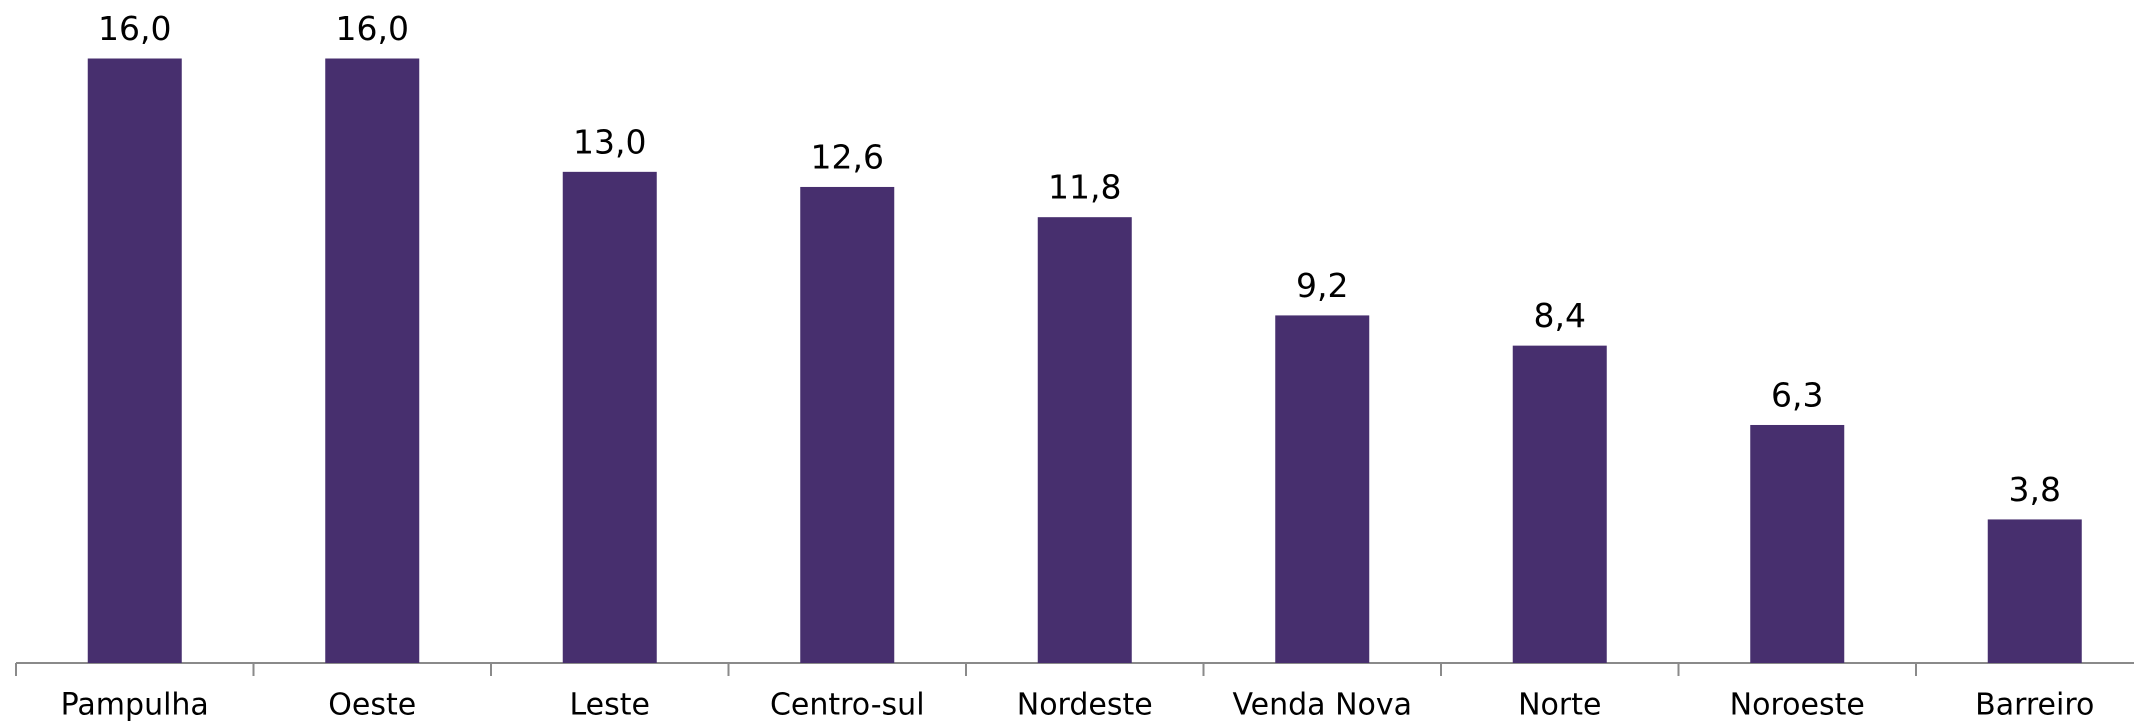 The width and height of the screenshot is (2134, 722). I want to click on value-label: 8,4, so click(1560, 315).